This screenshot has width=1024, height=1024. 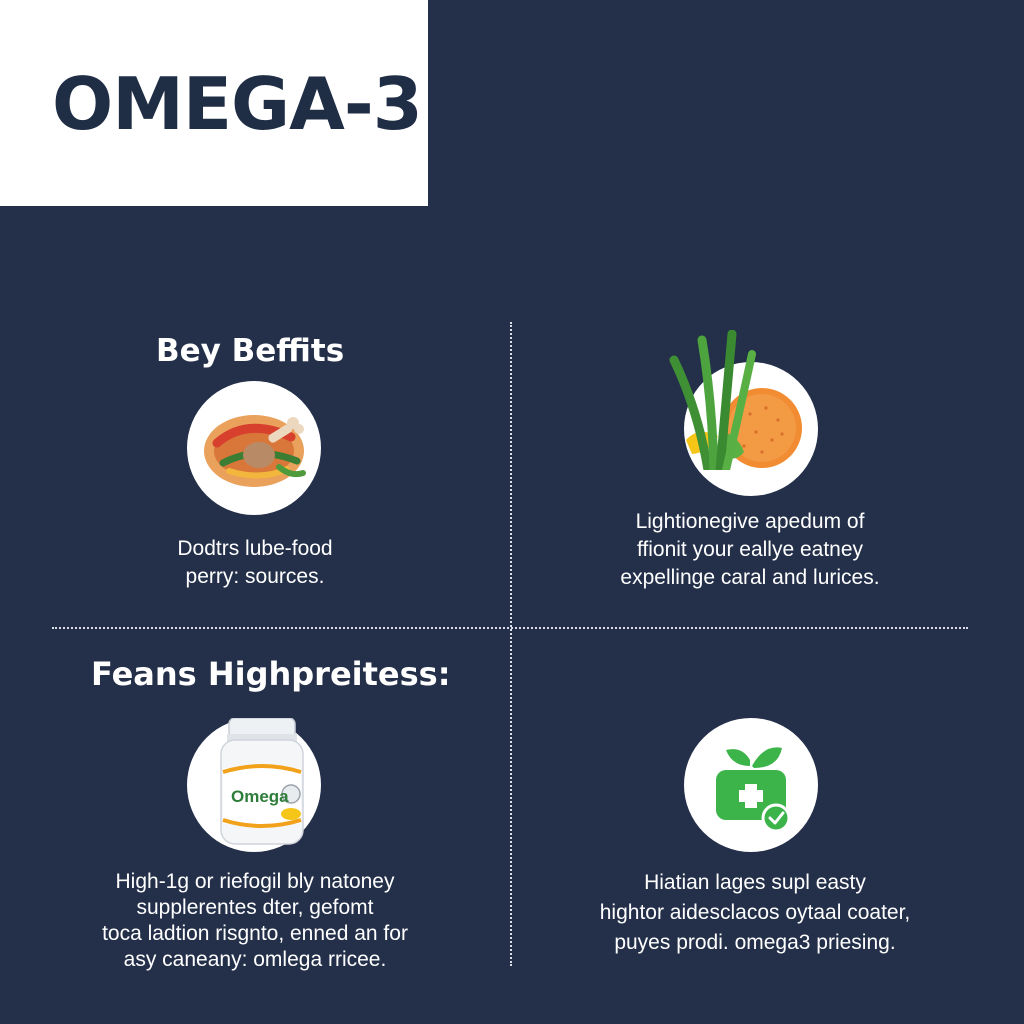 I want to click on health-text-line: hightor aidesclacos oytaal coater,, so click(x=755, y=912).